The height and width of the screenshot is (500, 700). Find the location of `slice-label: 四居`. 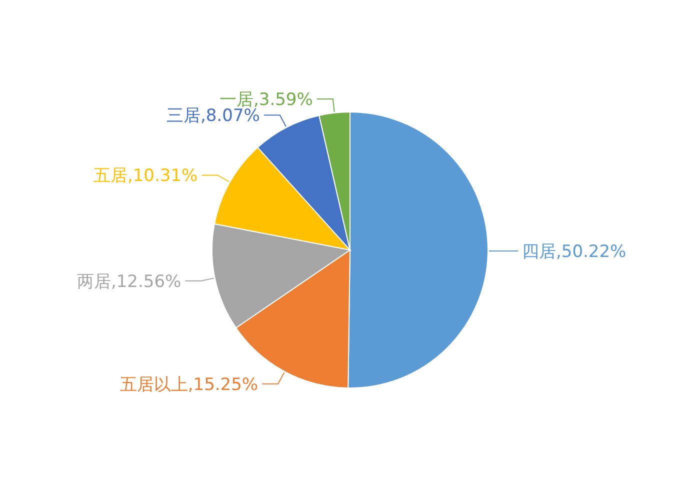

slice-label: 四居 is located at coordinates (539, 252).